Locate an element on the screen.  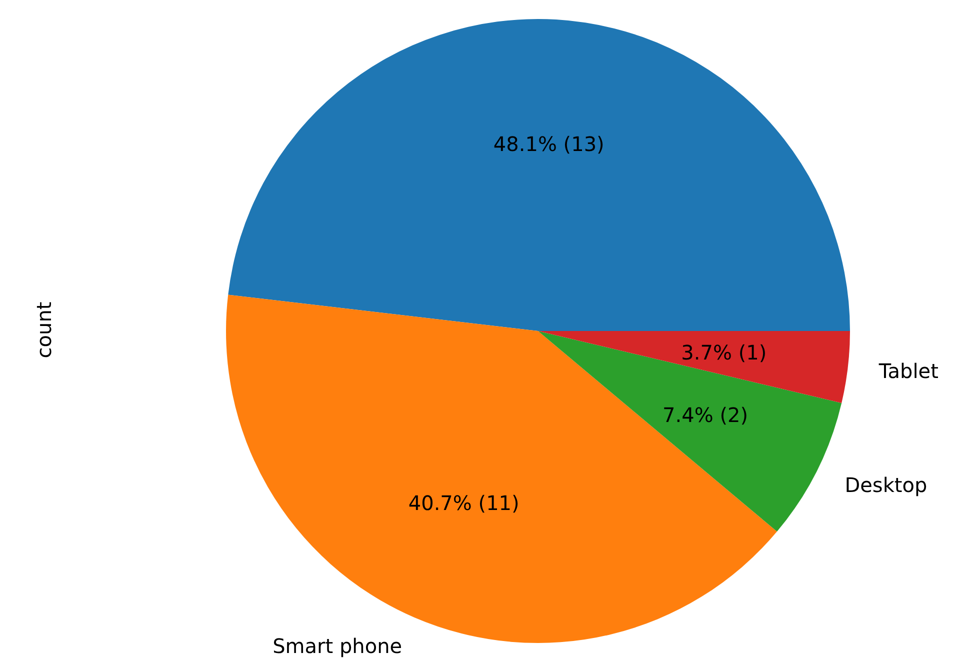
data-label: 48.1% (13) is located at coordinates (548, 144).